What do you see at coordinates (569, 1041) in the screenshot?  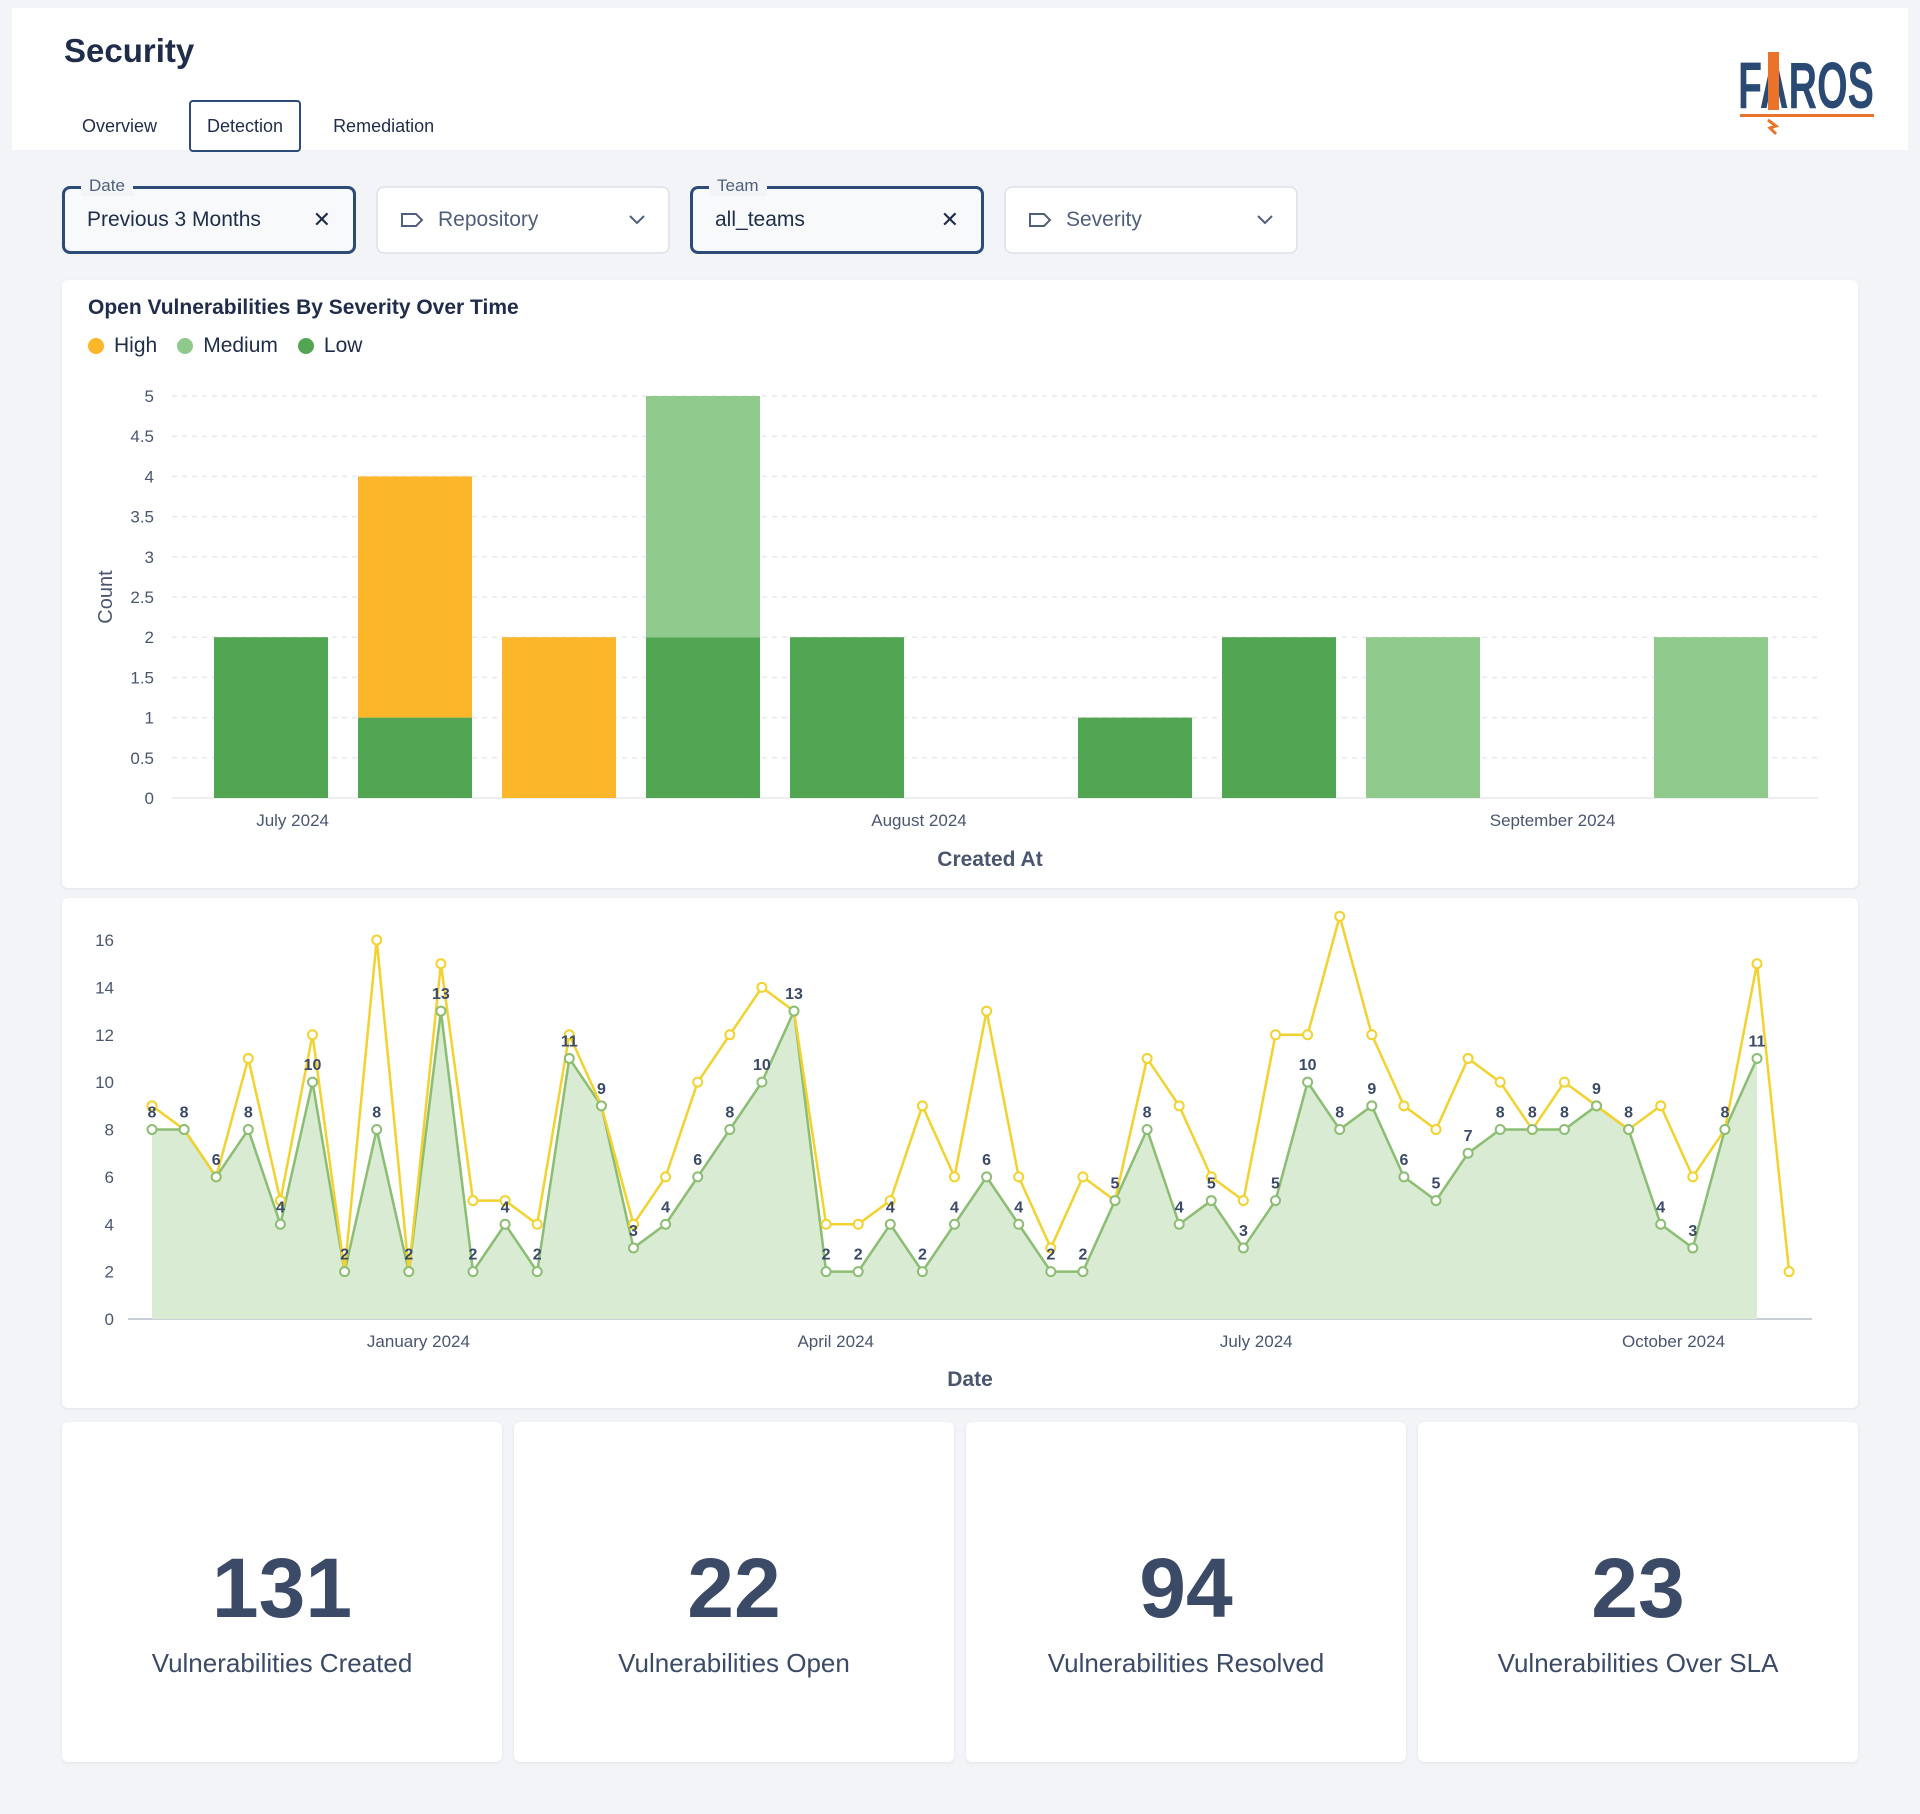 I see `open-data-label: 11` at bounding box center [569, 1041].